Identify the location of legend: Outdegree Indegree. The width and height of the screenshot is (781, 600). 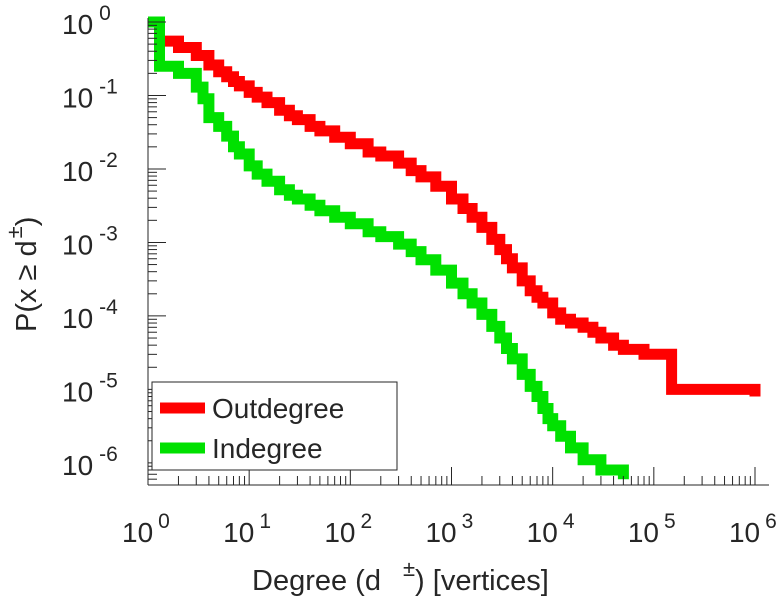
(274, 426).